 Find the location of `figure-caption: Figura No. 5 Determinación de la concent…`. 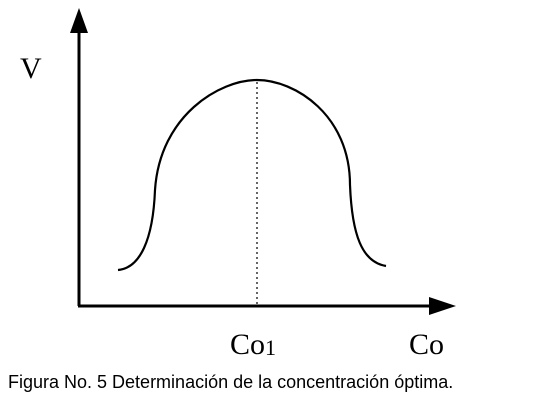

figure-caption: Figura No. 5 Determinación de la concent… is located at coordinates (230, 382).